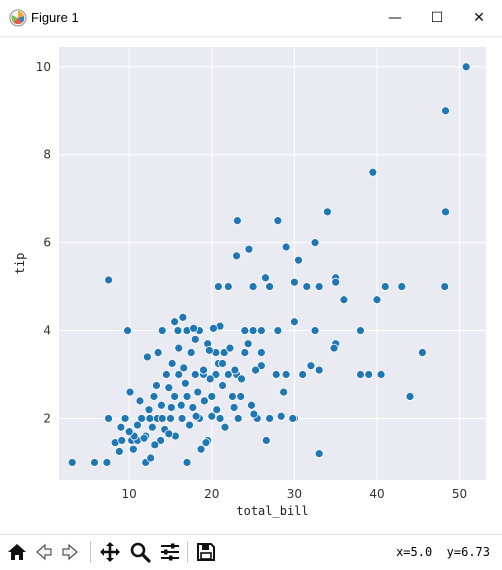  Describe the element at coordinates (251, 552) in the screenshot. I see `navigation-toolbar: x=5.0 y=6.73` at that location.